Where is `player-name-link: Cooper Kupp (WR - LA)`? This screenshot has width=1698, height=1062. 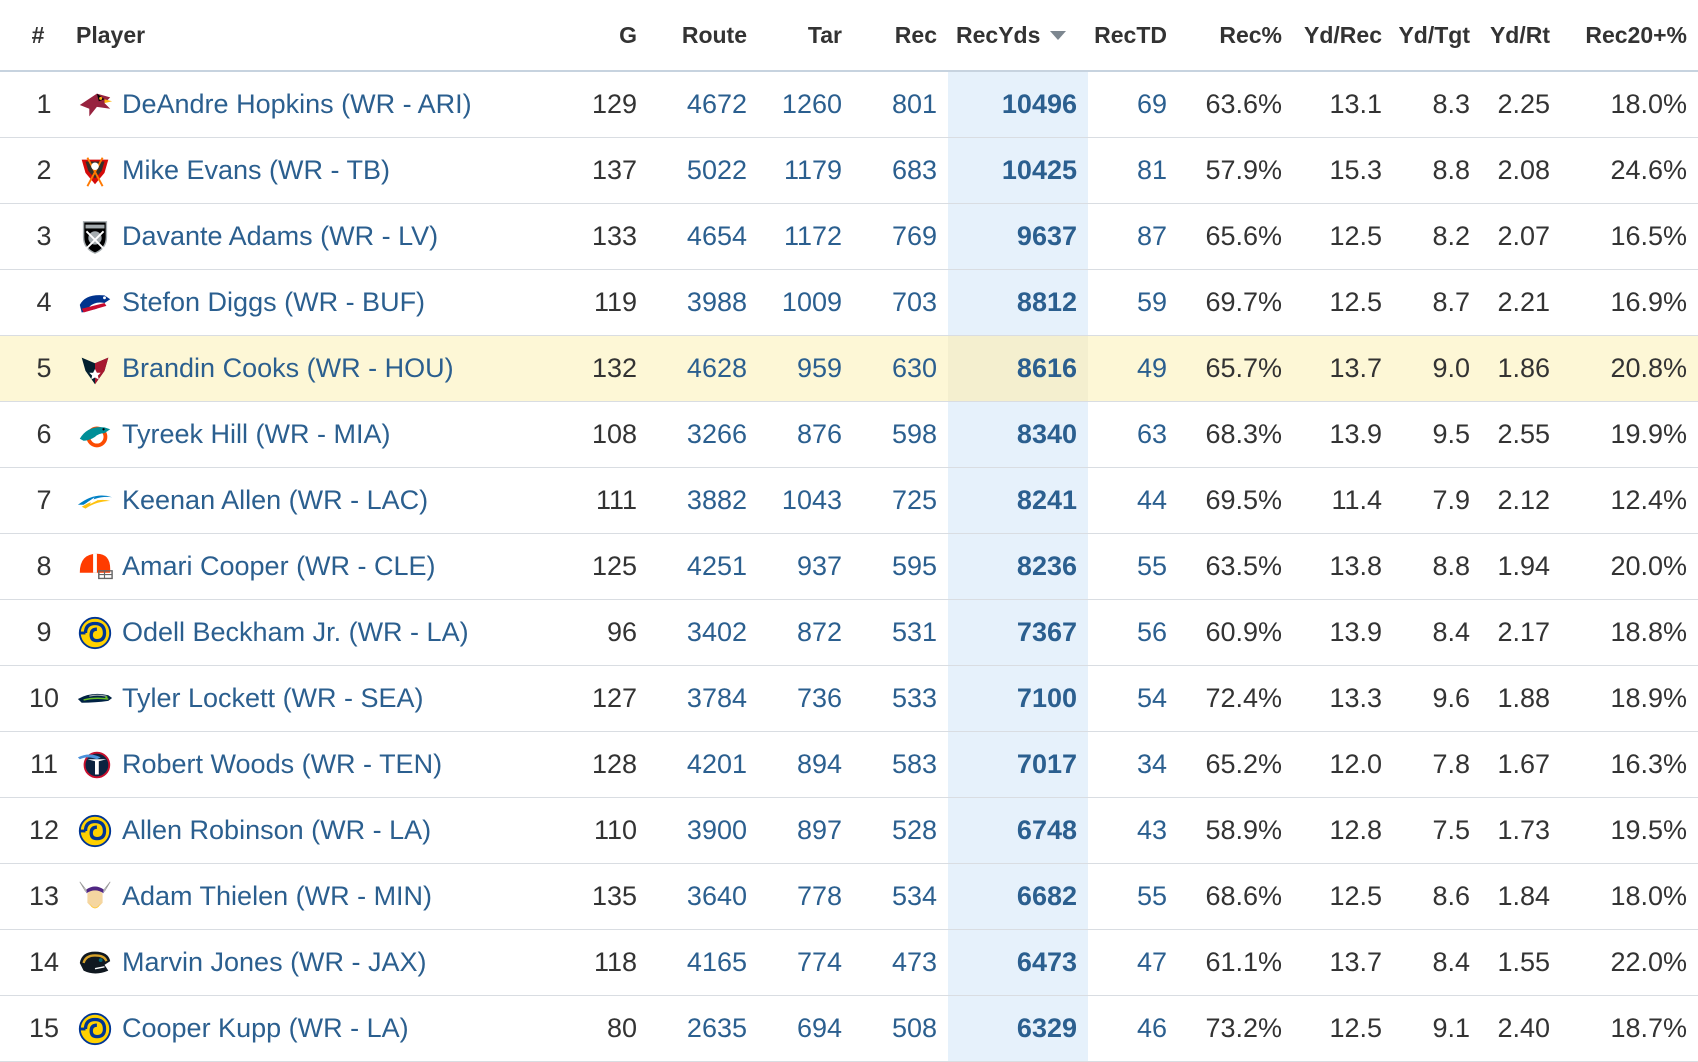 player-name-link: Cooper Kupp (WR - LA) is located at coordinates (265, 1028).